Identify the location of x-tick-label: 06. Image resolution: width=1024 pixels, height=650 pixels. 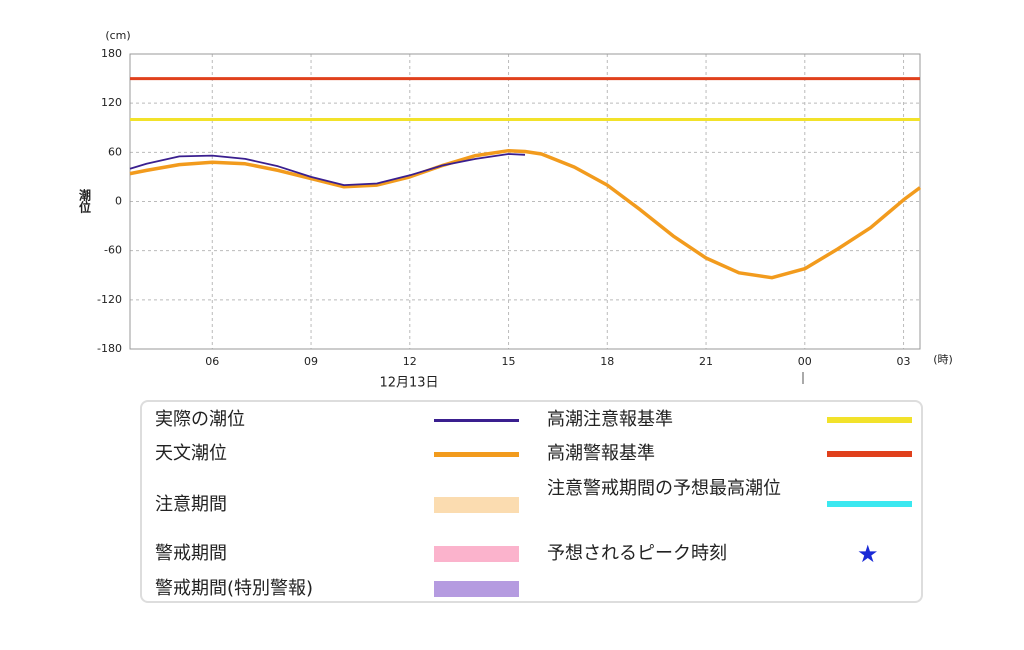
(212, 361).